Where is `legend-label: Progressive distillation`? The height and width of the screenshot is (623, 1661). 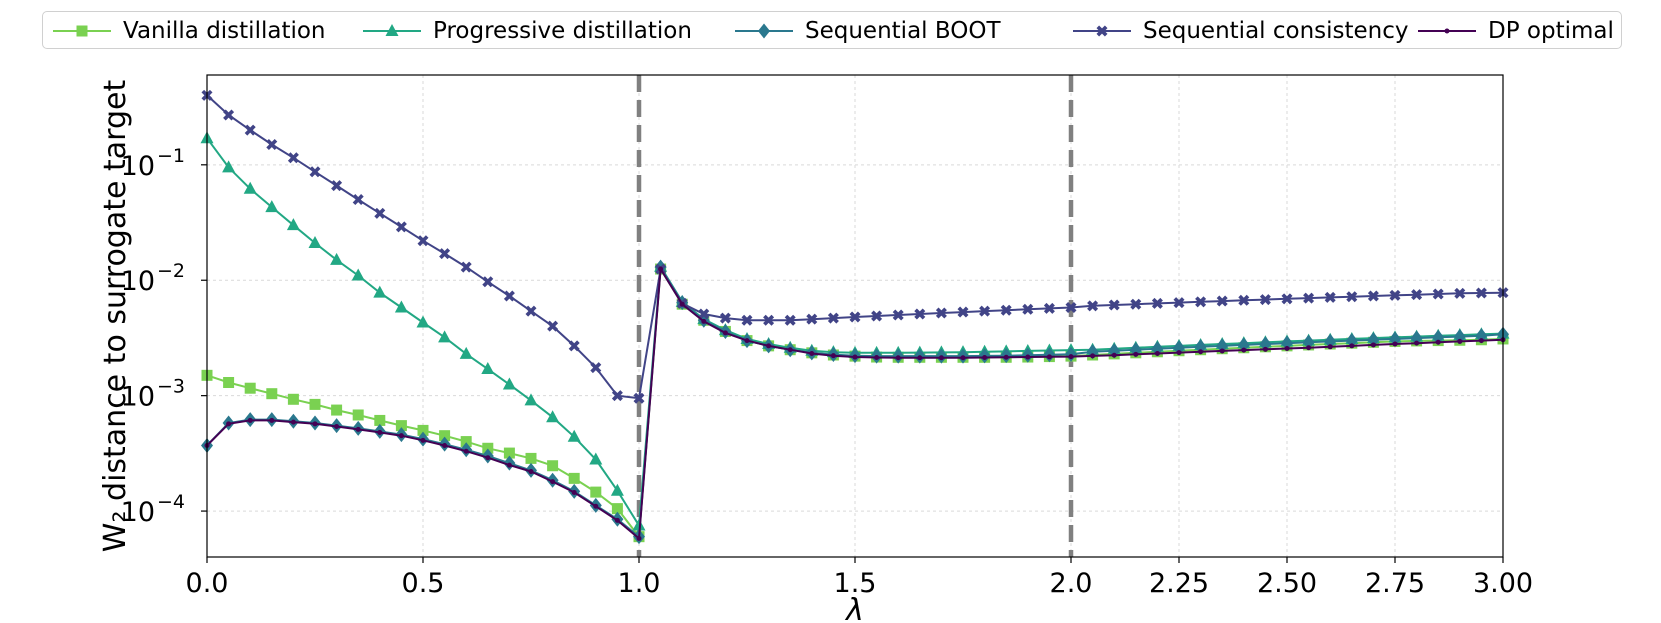
legend-label: Progressive distillation is located at coordinates (562, 31).